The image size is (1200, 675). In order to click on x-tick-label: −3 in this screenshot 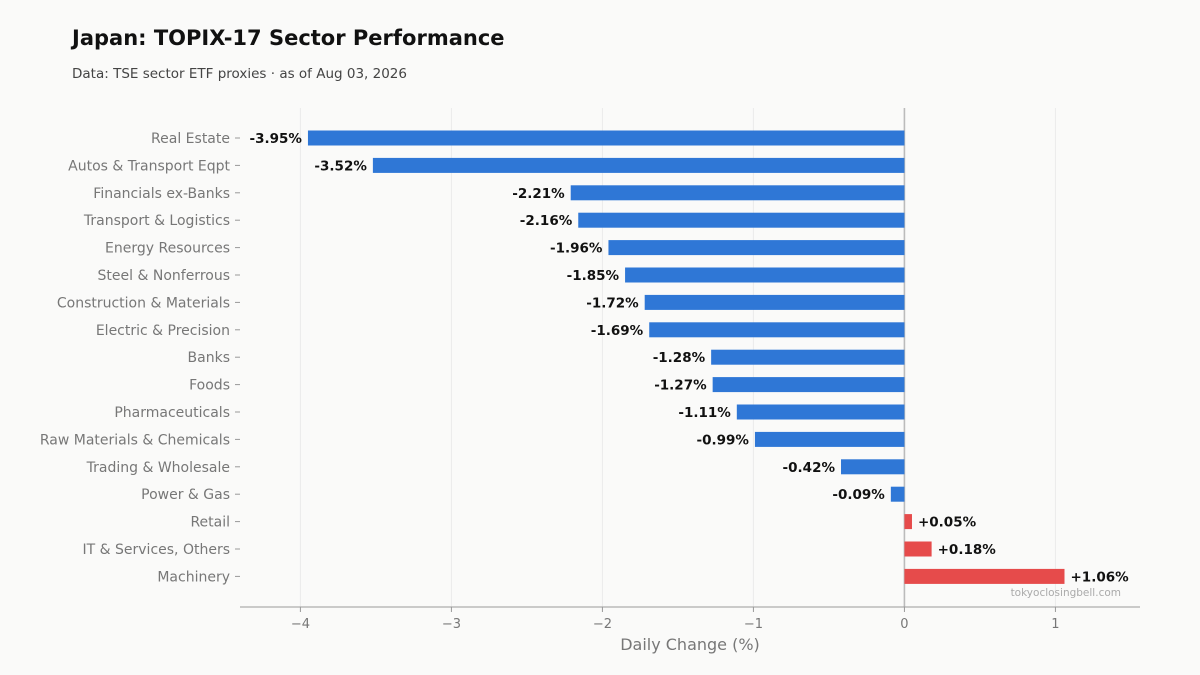, I will do `click(451, 624)`.